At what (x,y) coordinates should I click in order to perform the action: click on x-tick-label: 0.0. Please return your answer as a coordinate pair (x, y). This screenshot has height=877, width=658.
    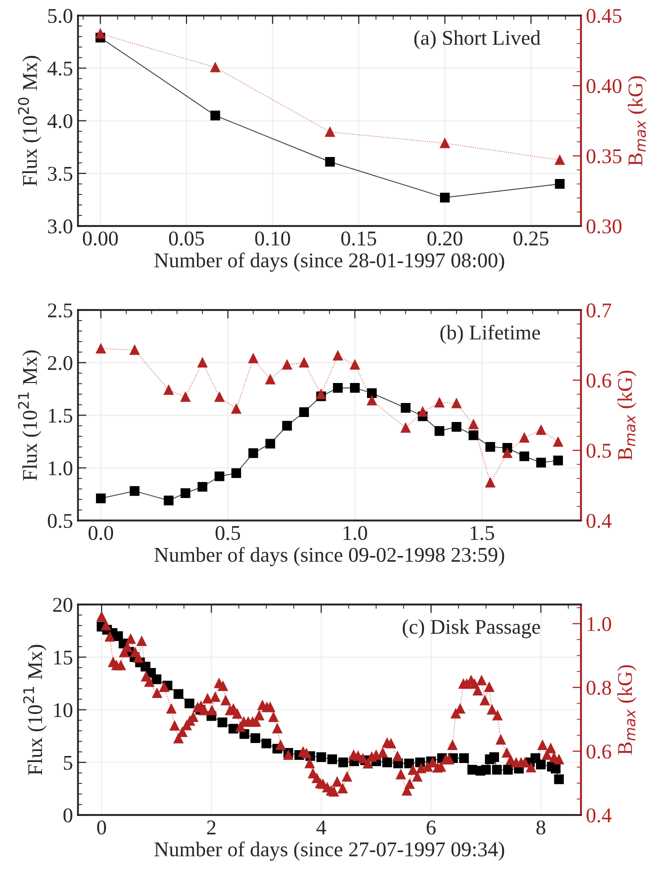
    Looking at the image, I should click on (101, 533).